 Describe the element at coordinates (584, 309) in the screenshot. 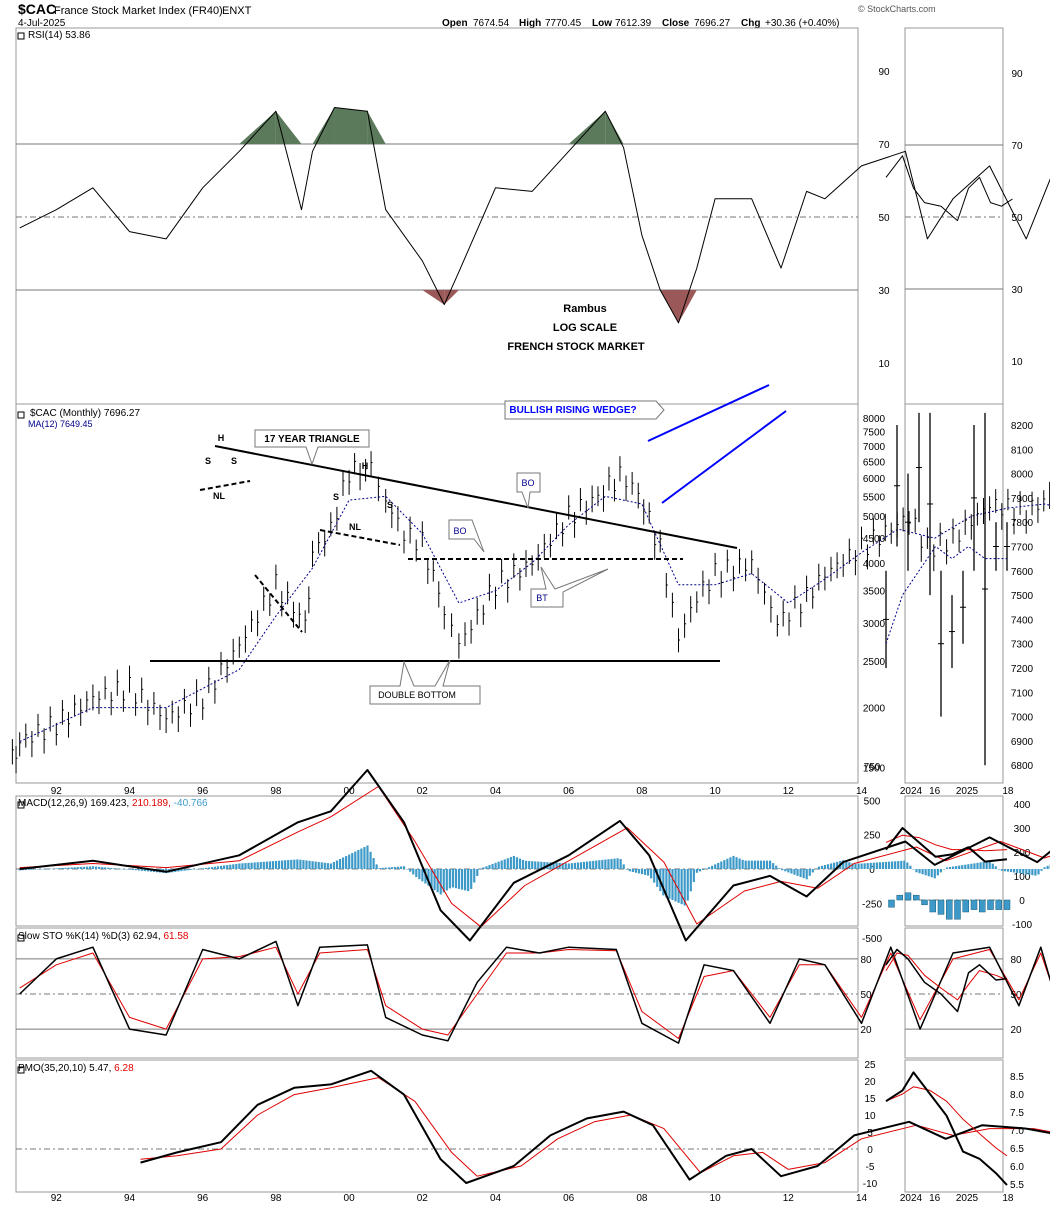

I see `annotation-rambus: Rambus` at that location.